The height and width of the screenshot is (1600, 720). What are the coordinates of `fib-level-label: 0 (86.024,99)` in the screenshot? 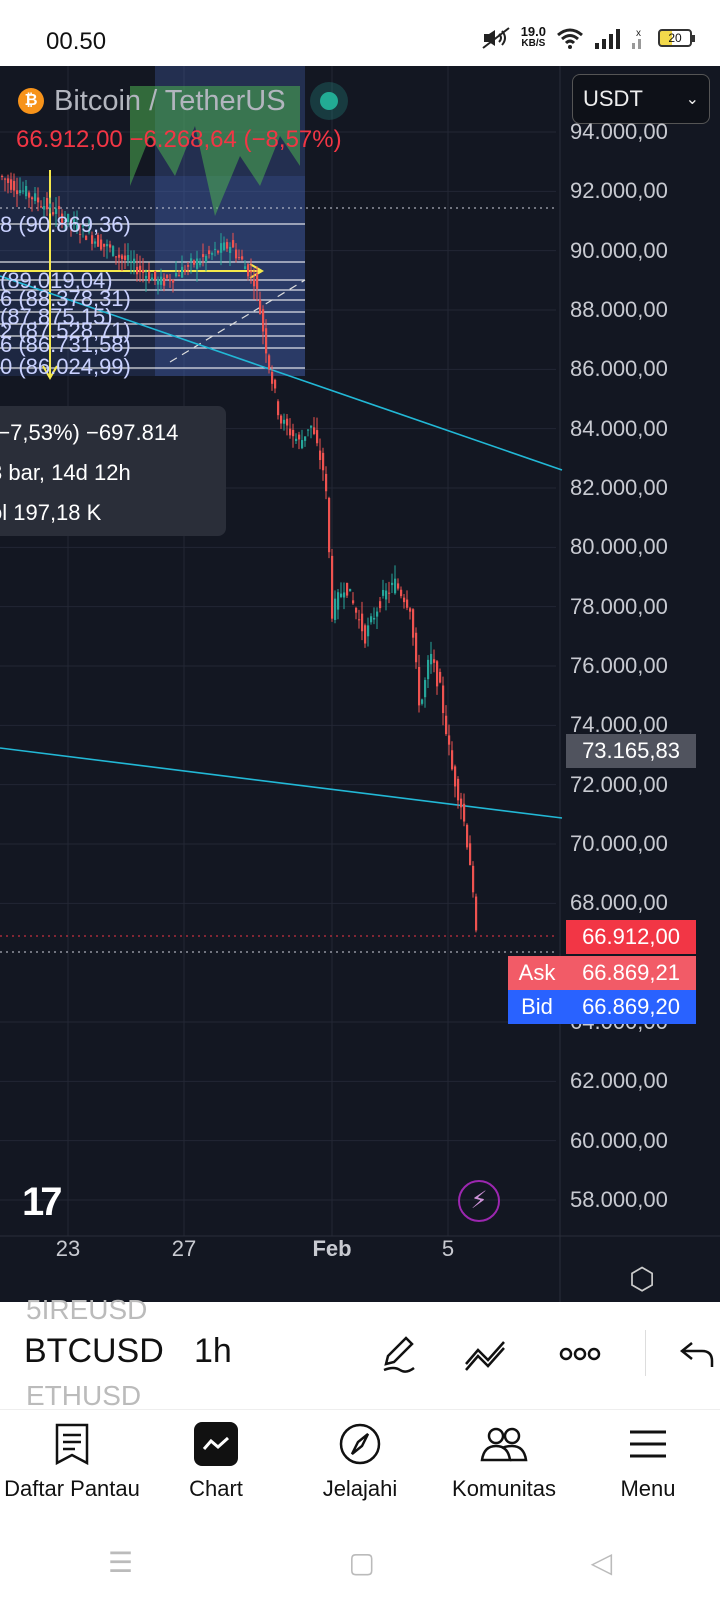 It's located at (65, 366).